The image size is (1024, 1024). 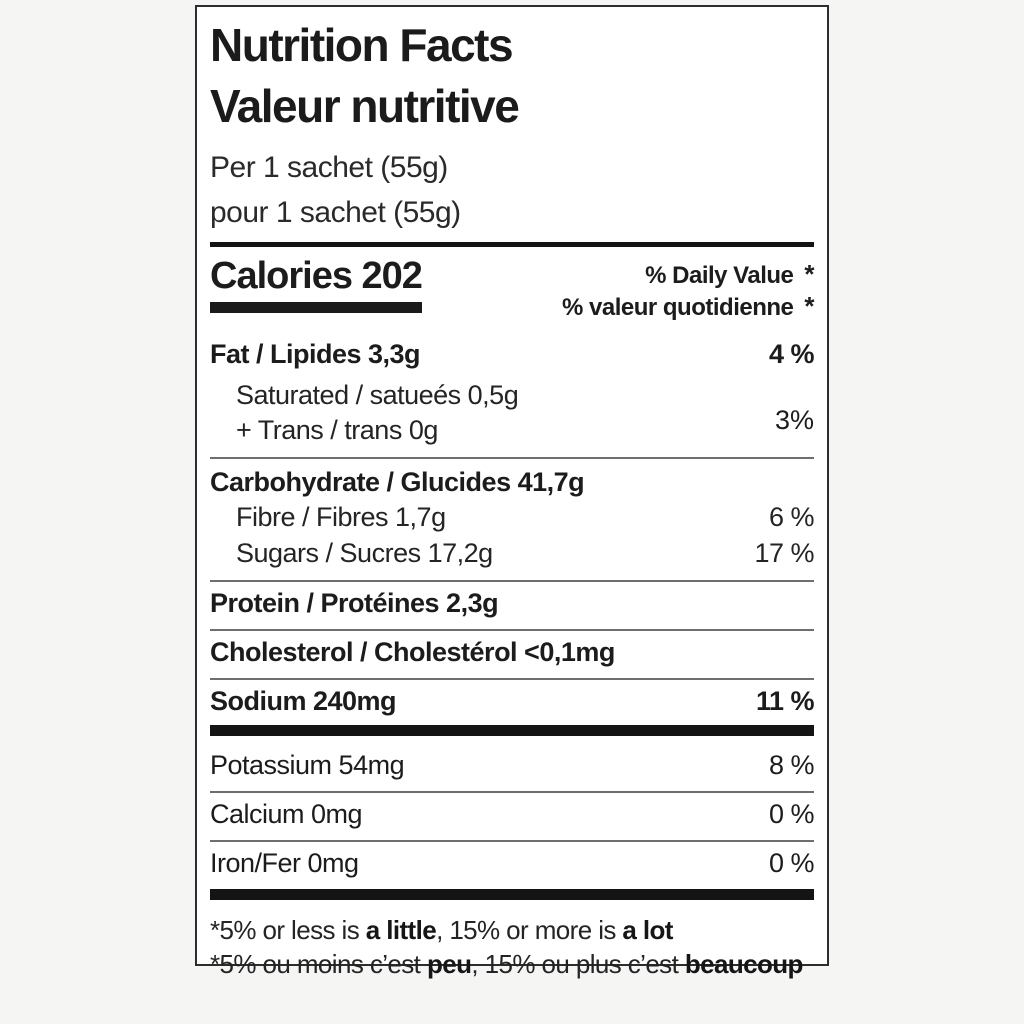 I want to click on carbohydrate-label: Carbohydrate / Glucides 41,7g, so click(x=397, y=482).